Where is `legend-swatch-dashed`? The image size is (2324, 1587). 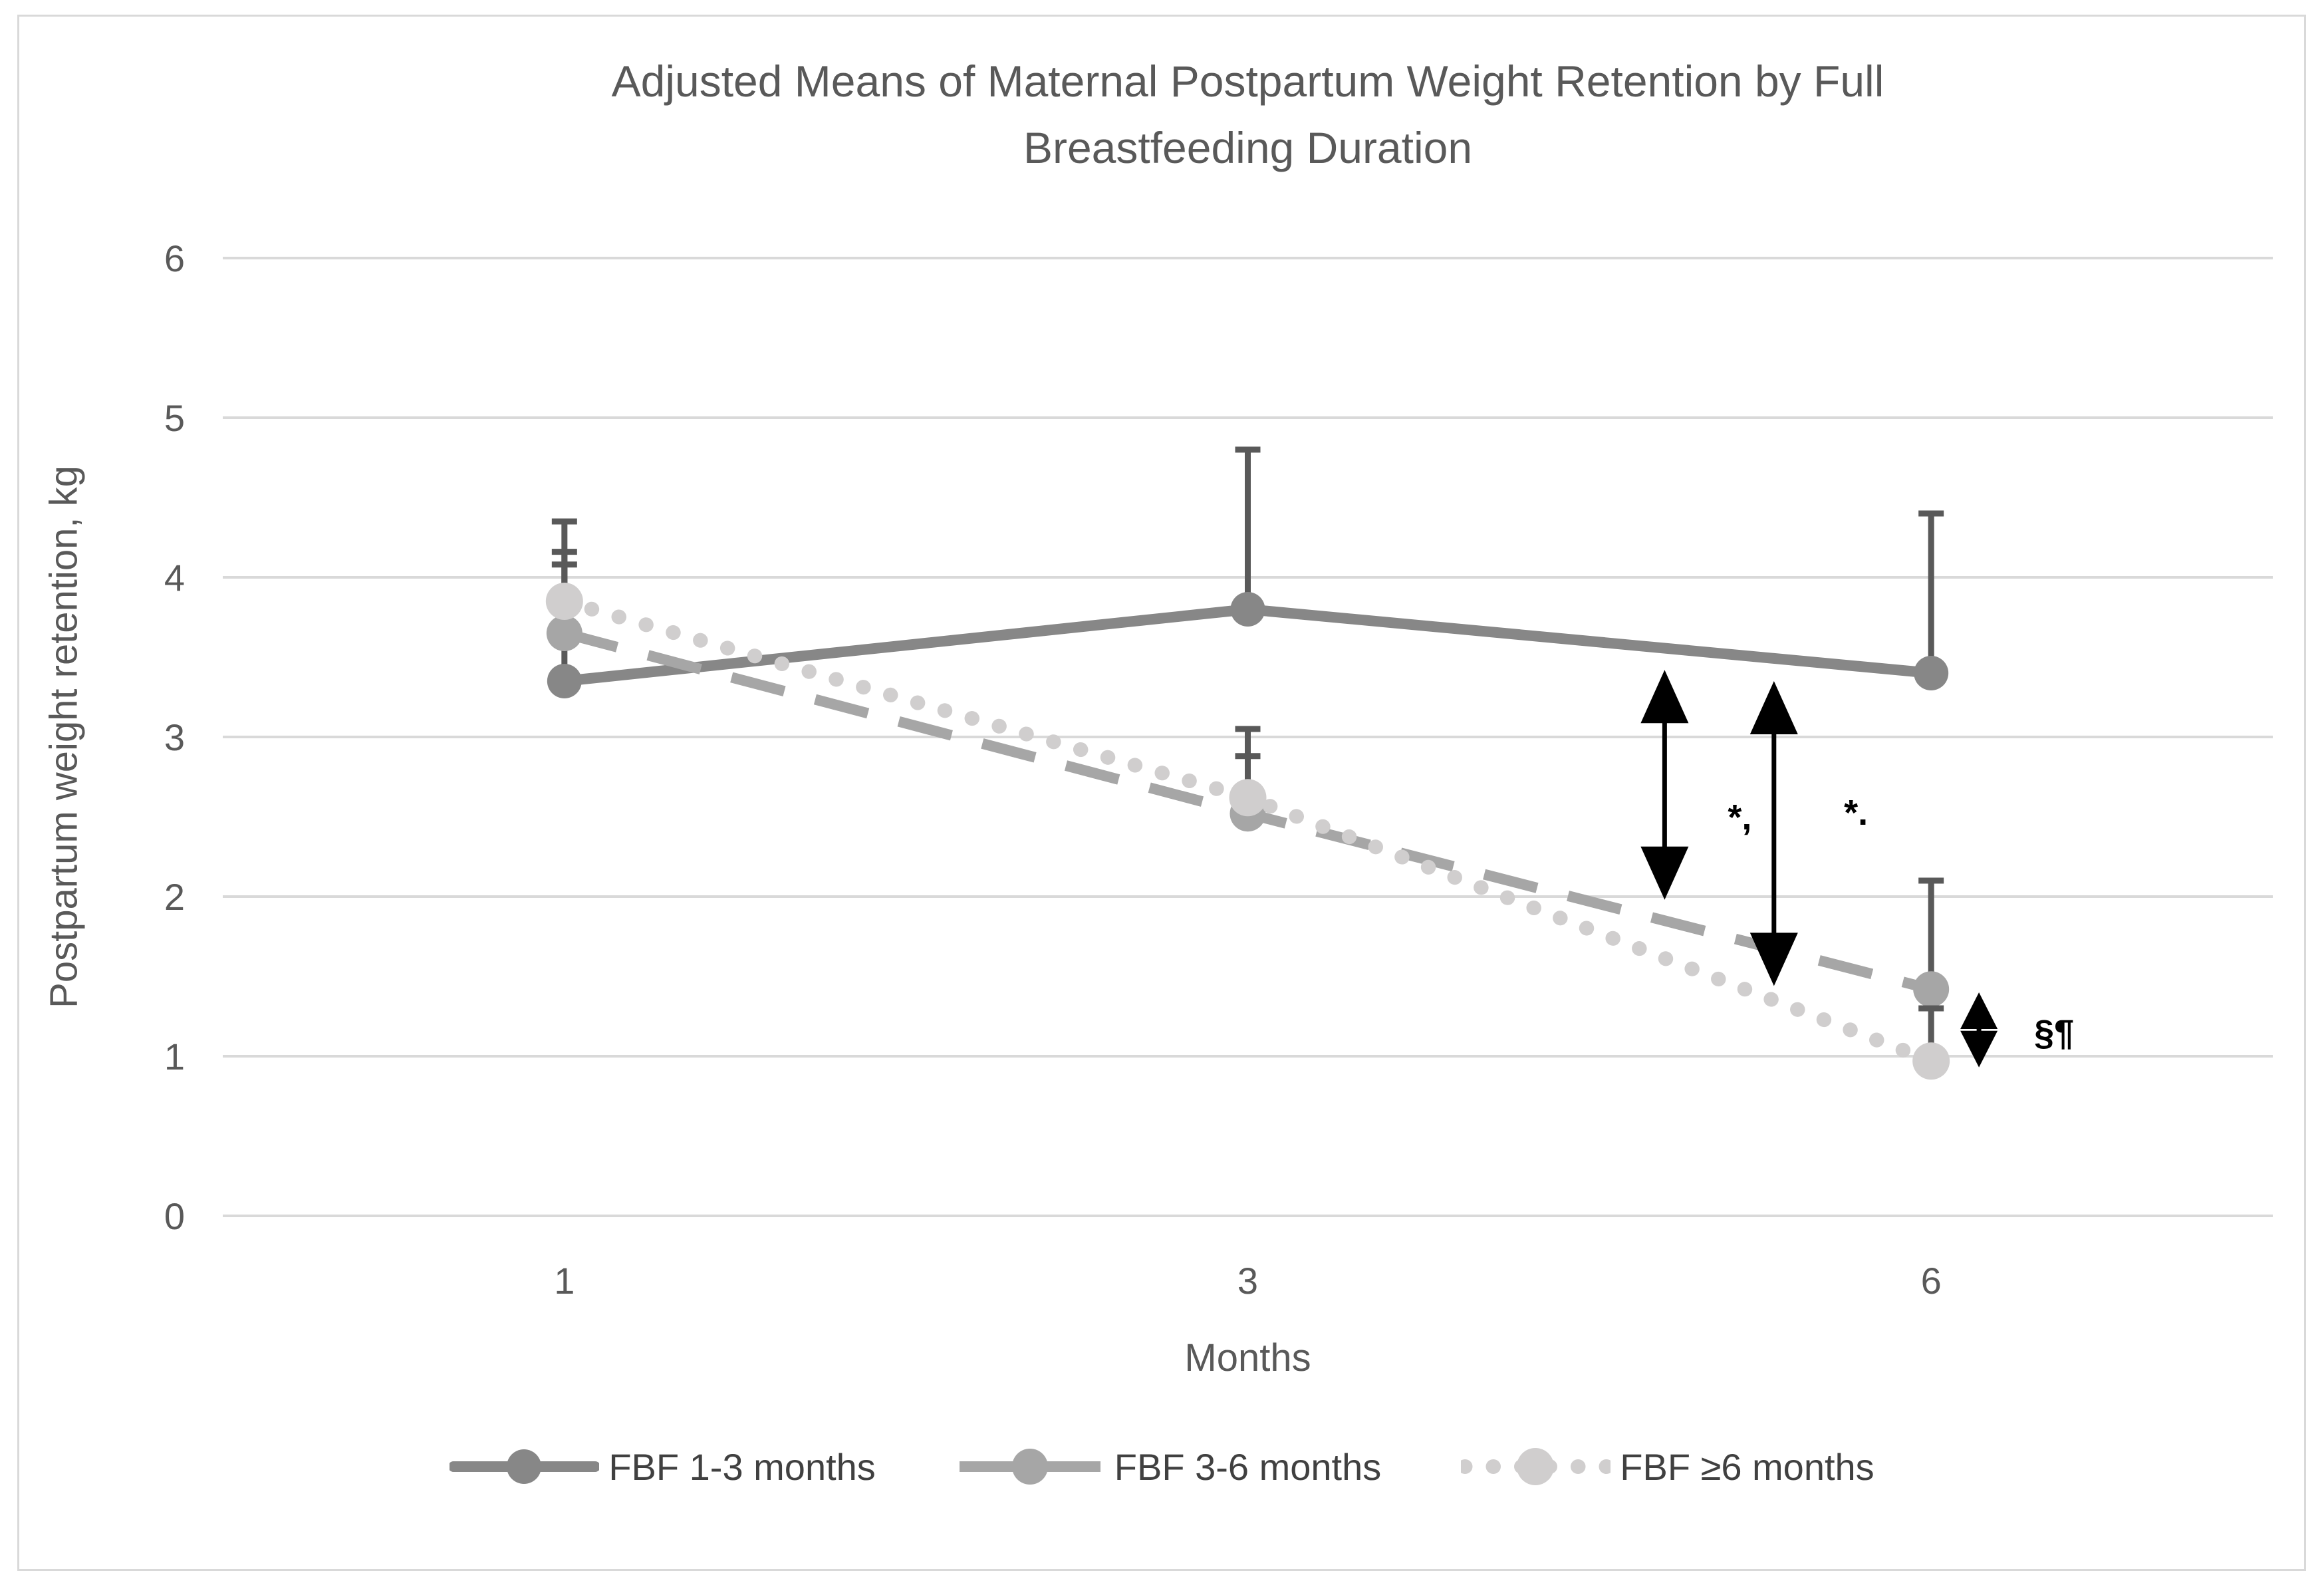
legend-swatch-dashed is located at coordinates (1030, 1467).